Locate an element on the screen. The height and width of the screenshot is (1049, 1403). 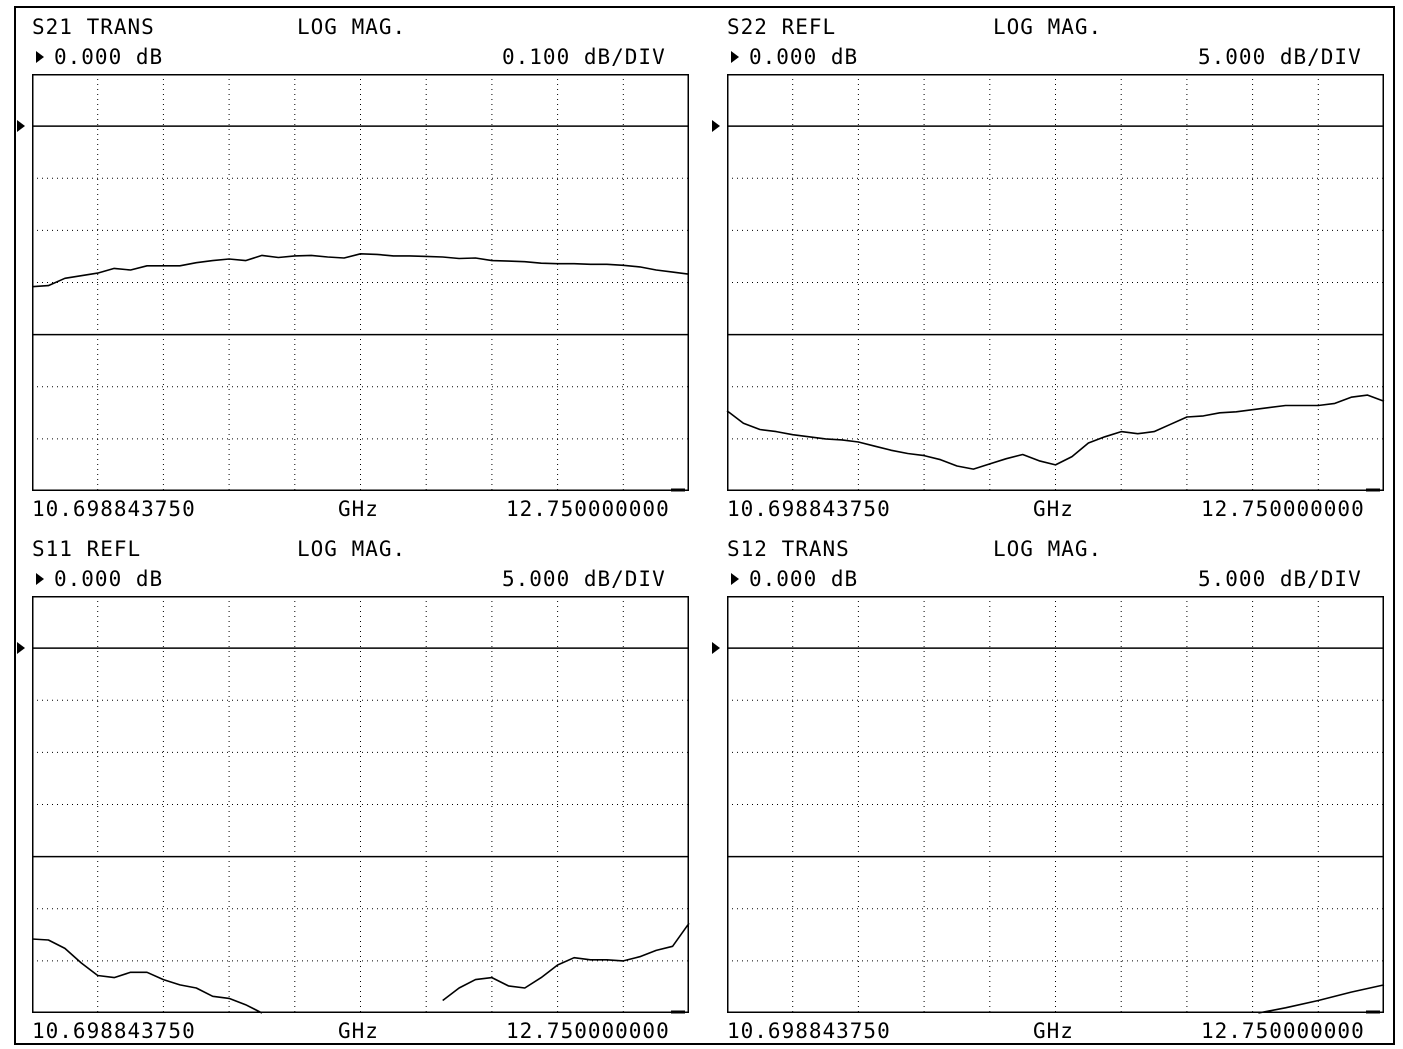
param-label: S11 REFL is located at coordinates (87, 549).